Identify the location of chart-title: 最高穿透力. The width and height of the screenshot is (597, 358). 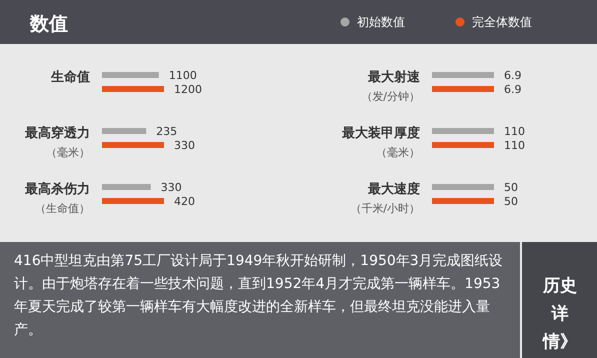
(57, 133).